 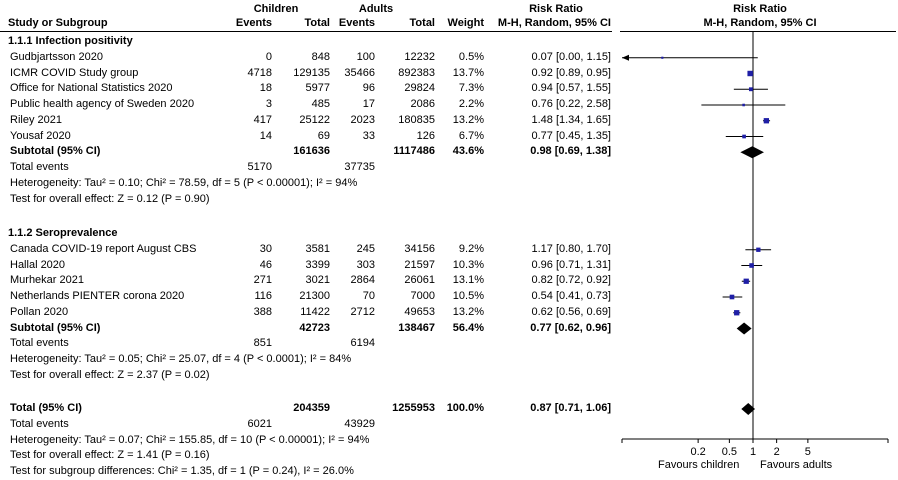 What do you see at coordinates (419, 56) in the screenshot?
I see `study-row-total-adults: 12232` at bounding box center [419, 56].